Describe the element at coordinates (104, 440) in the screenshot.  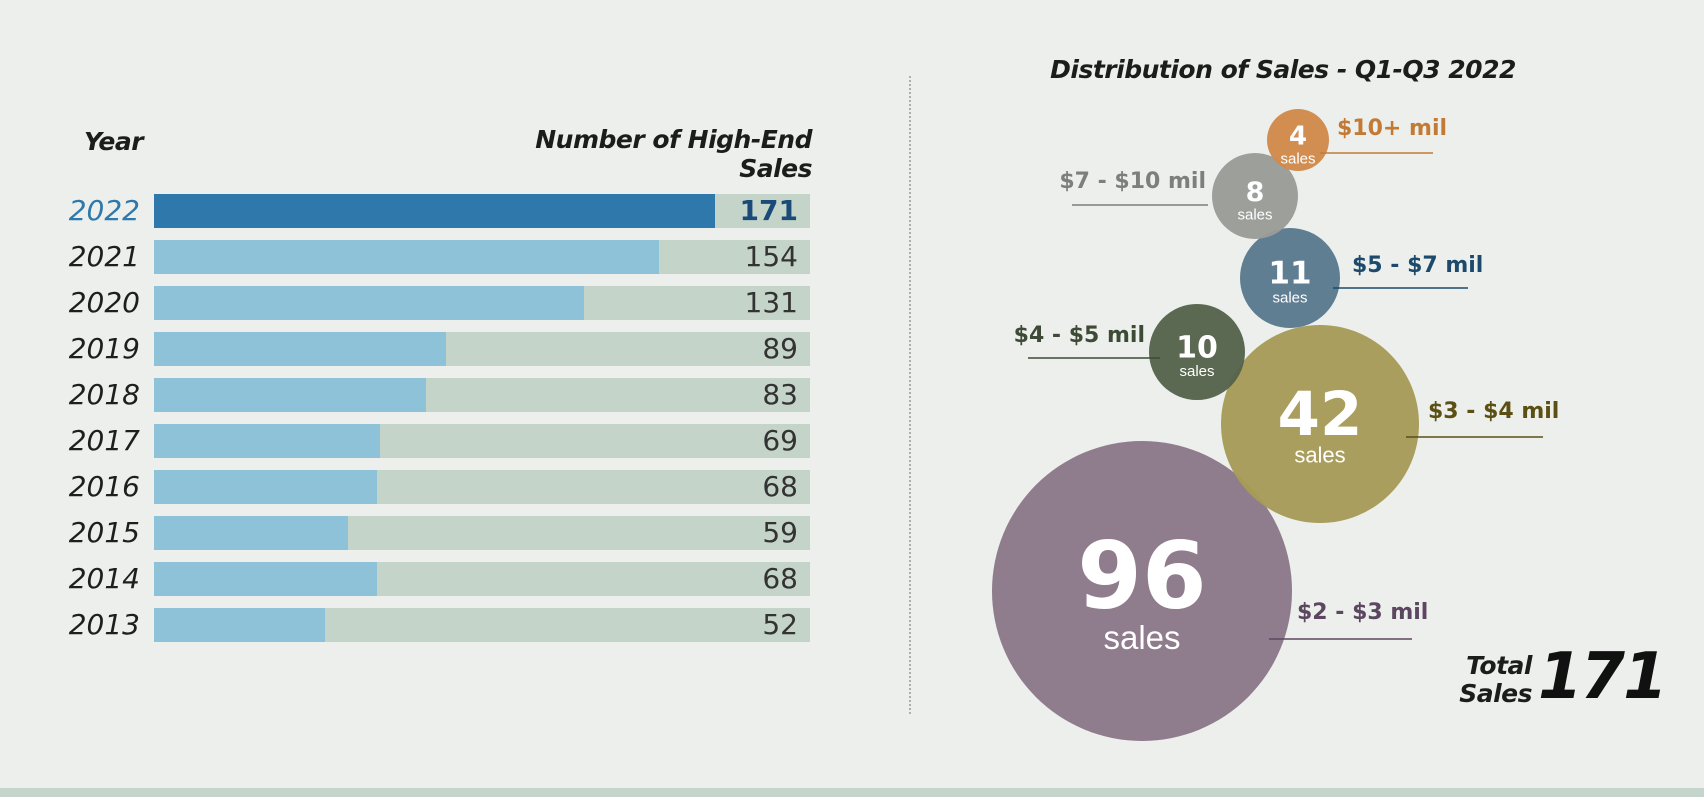
I see `year-label: 2017` at that location.